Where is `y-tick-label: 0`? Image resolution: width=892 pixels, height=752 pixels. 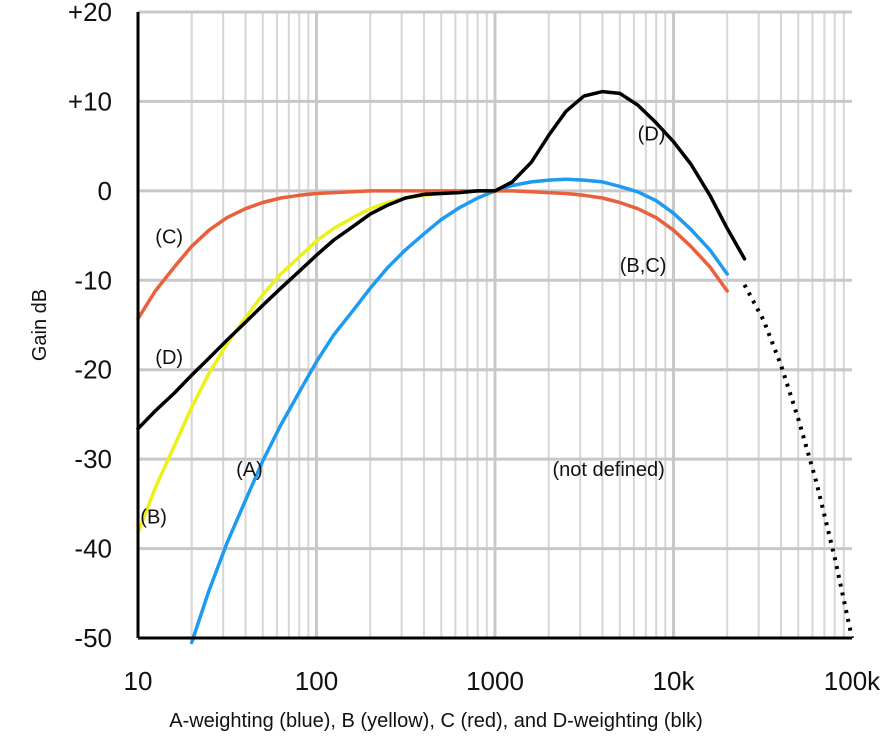 y-tick-label: 0 is located at coordinates (105, 191).